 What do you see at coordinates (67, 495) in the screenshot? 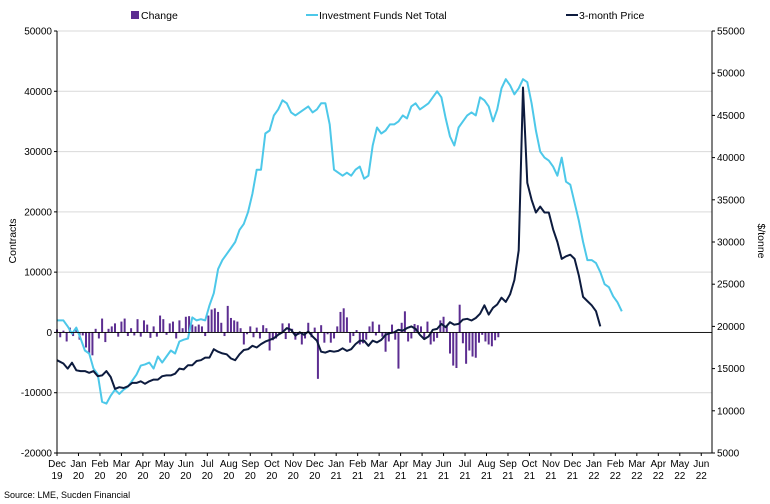
I see `source-note: Source: LME, Sucden Financial` at bounding box center [67, 495].